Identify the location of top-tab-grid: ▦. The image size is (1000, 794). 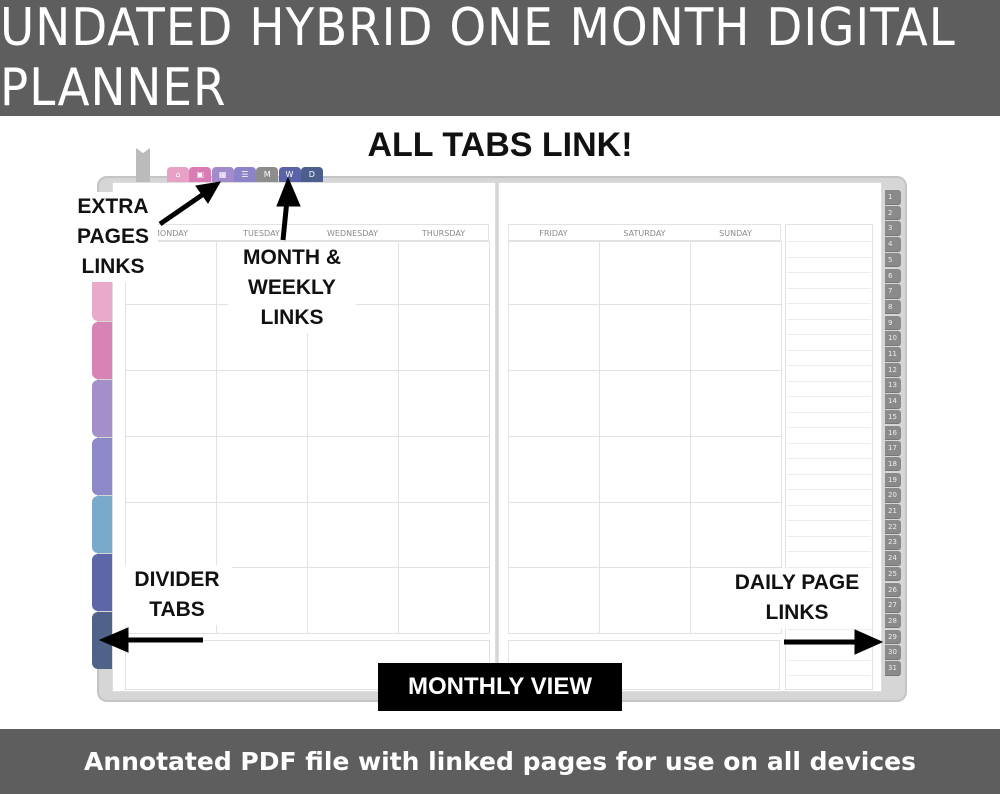
(222, 174).